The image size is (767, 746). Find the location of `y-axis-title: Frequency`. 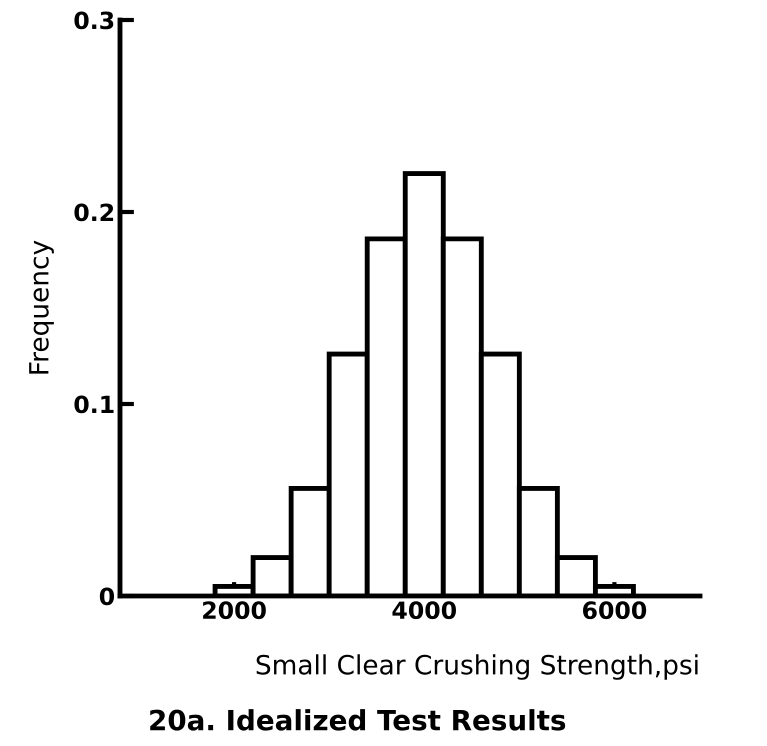

y-axis-title: Frequency is located at coordinates (41, 307).